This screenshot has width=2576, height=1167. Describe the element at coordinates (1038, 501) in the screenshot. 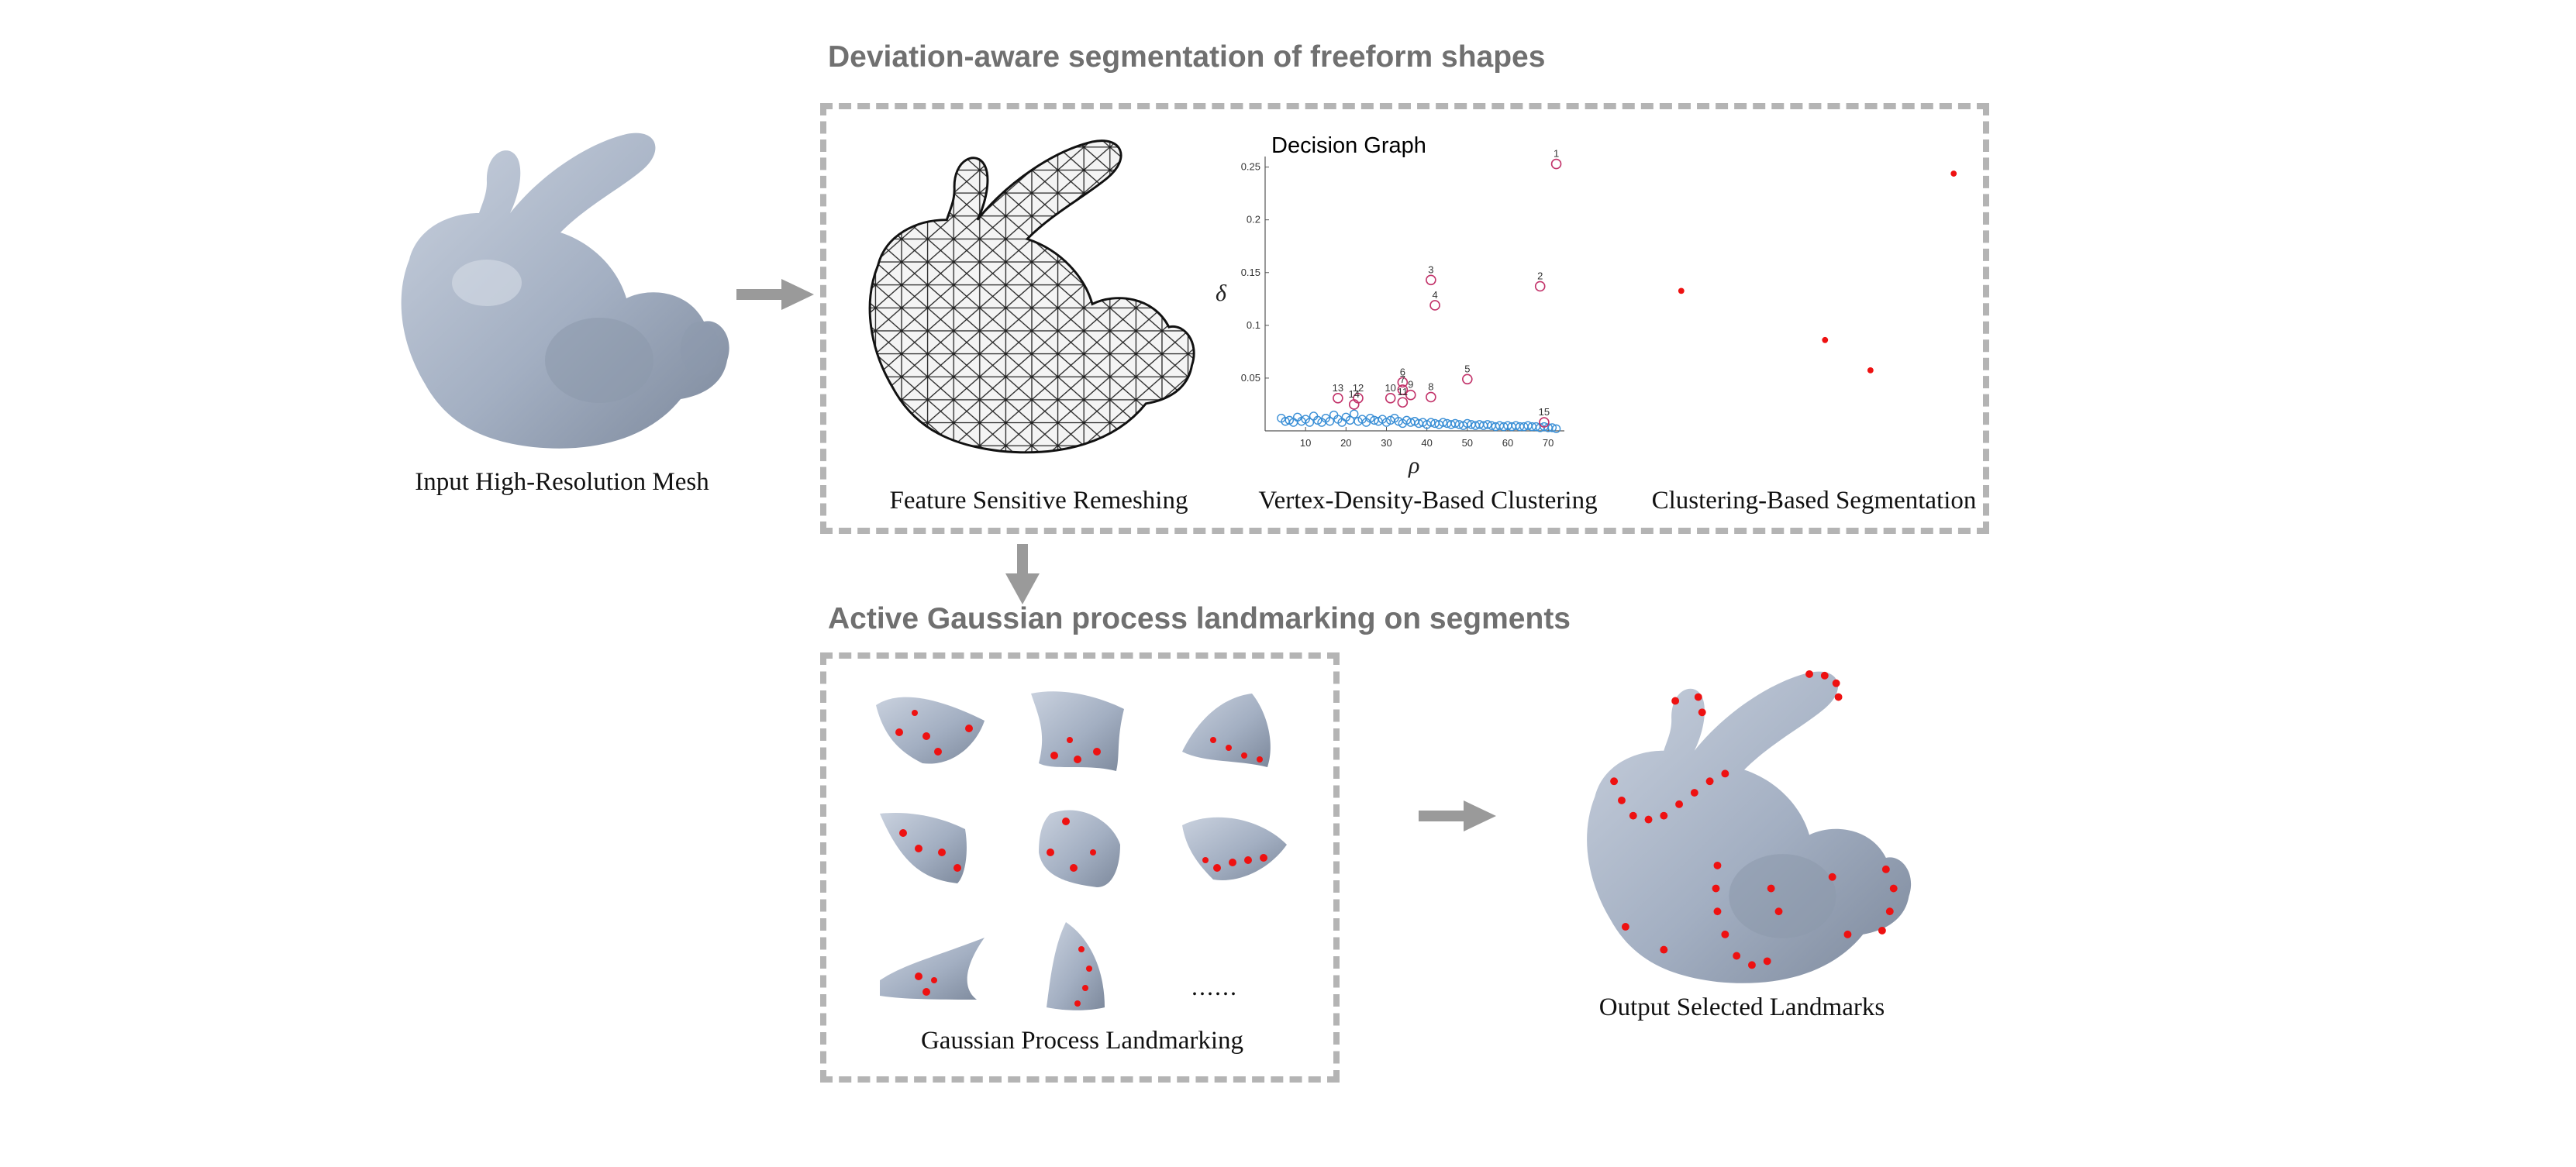

I see `remeshing-caption: Feature Sensitive Remeshing` at that location.